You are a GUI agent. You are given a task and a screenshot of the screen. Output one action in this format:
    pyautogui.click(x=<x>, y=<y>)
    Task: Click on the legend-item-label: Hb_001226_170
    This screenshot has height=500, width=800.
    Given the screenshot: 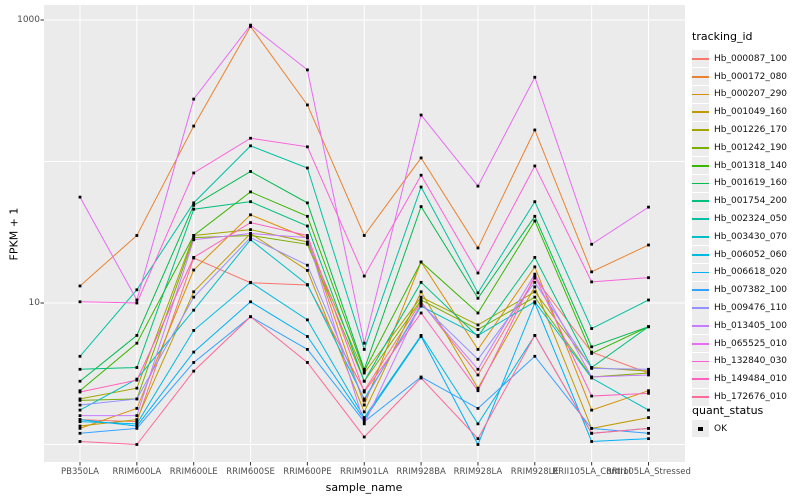 What is the action you would take?
    pyautogui.click(x=751, y=130)
    